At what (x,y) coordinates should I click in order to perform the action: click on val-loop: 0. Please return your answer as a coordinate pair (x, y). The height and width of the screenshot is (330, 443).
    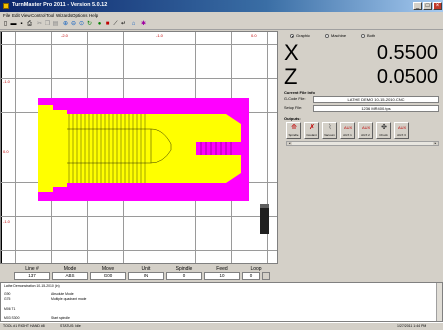
    Looking at the image, I should click on (251, 276).